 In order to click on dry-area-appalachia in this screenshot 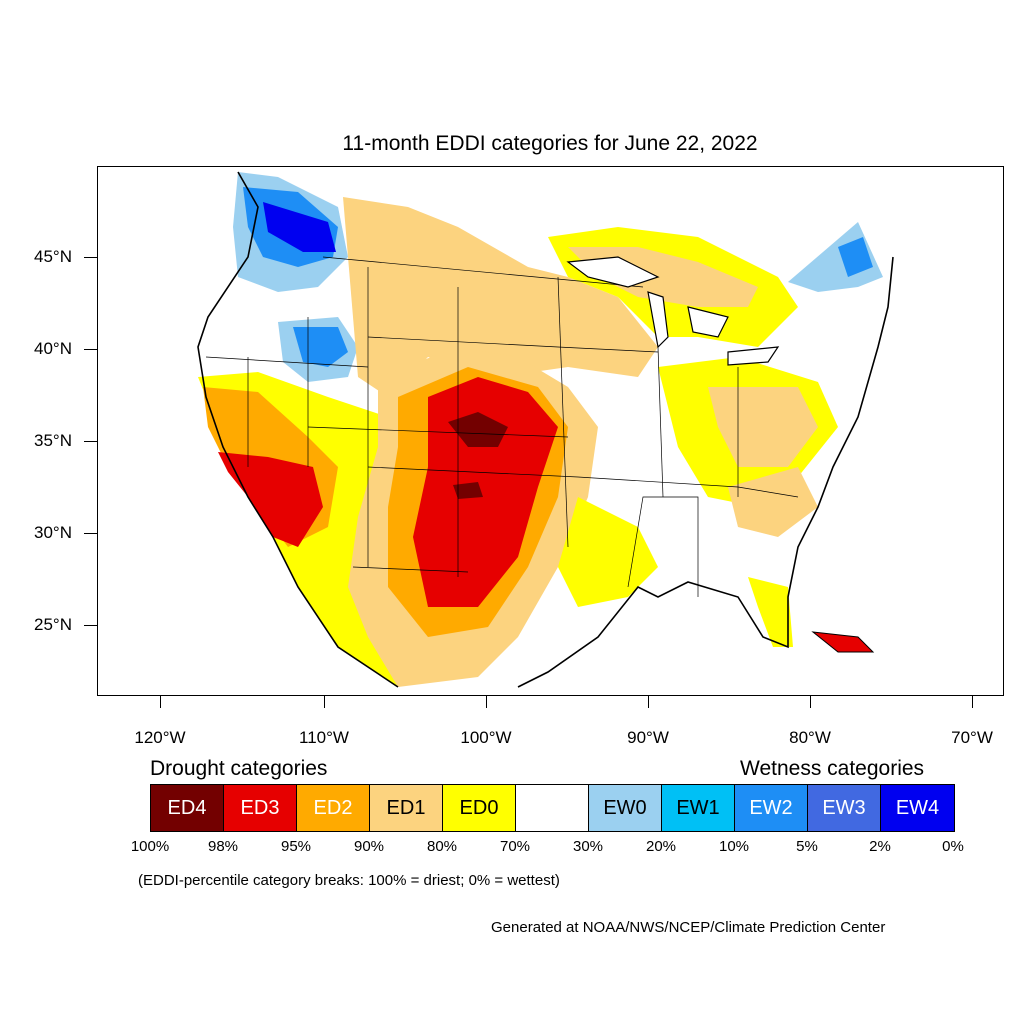, I will do `click(763, 427)`.